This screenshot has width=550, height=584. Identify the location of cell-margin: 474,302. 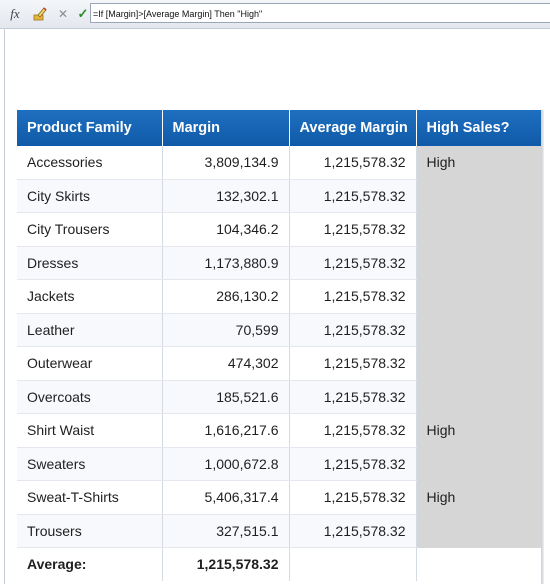
(226, 363).